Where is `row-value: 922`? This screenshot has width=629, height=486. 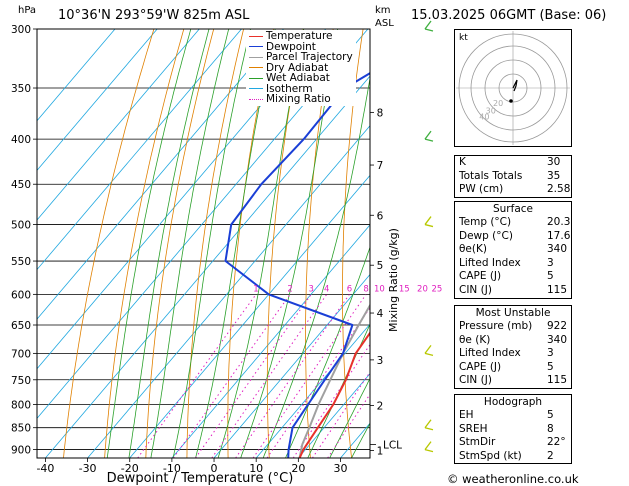
row-value: 922 is located at coordinates (557, 326).